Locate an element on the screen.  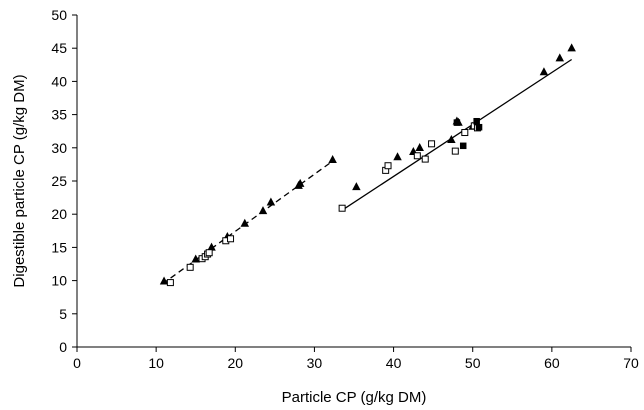
y-tick-label: 5 is located at coordinates (63, 314).